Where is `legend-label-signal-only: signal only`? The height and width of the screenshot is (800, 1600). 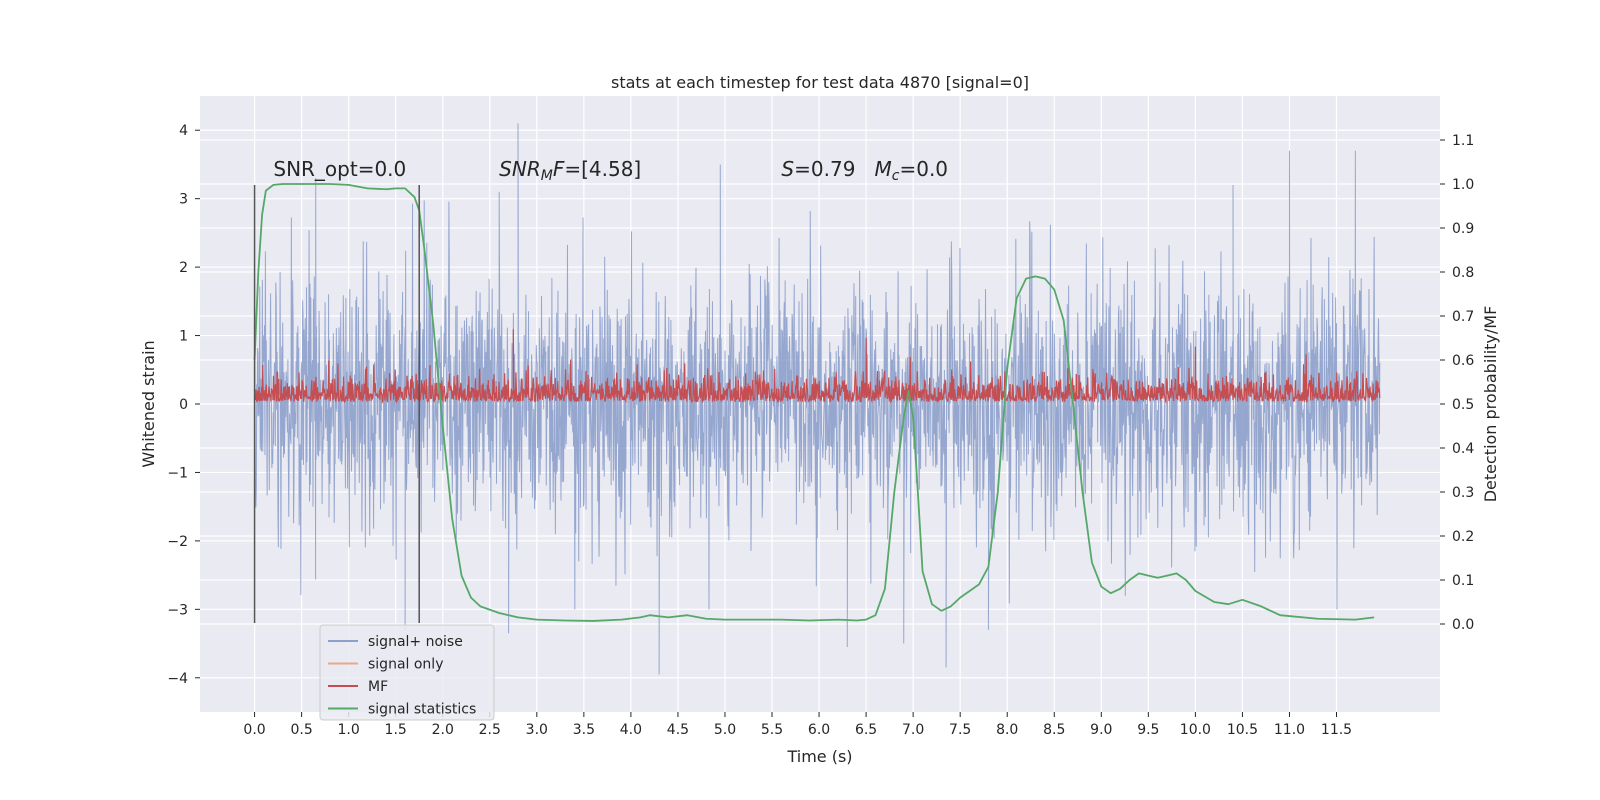 legend-label-signal-only: signal only is located at coordinates (405, 665).